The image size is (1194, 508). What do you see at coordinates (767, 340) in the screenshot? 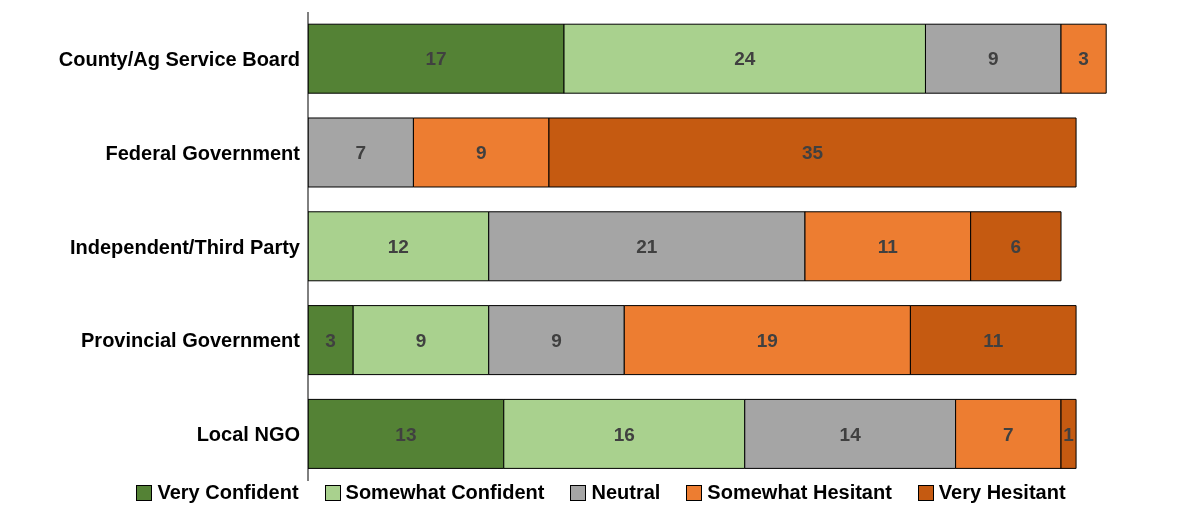
I see `data-label: 19` at bounding box center [767, 340].